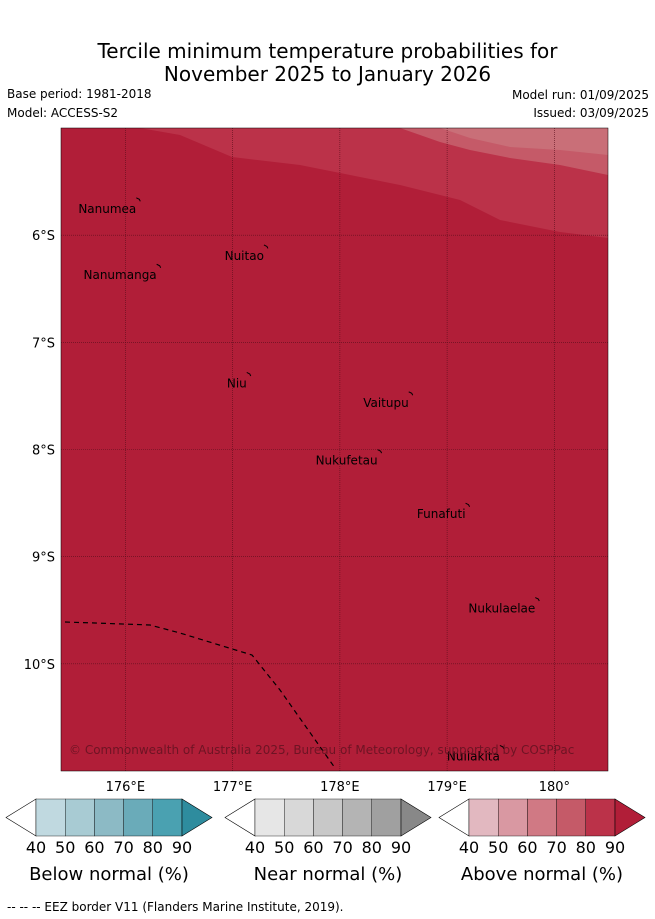  Describe the element at coordinates (244, 256) in the screenshot. I see `place-label: Nuitao` at that location.